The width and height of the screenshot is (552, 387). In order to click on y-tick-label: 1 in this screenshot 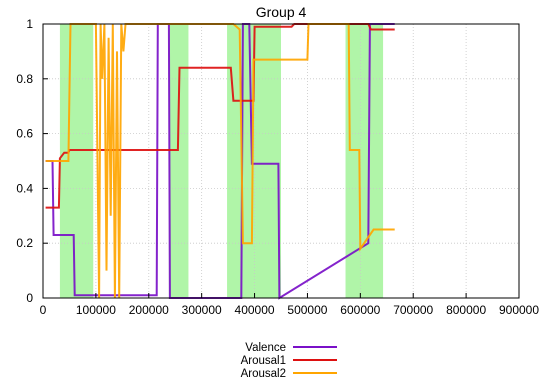, I will do `click(29, 24)`.